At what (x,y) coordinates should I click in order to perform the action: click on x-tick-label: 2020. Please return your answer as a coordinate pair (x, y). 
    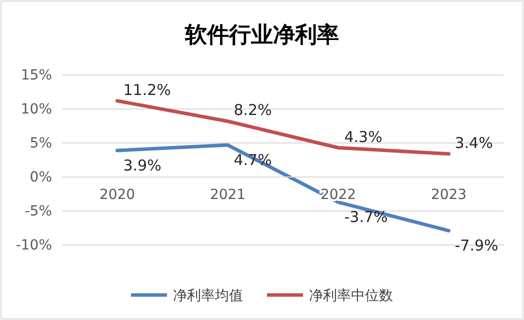
    Looking at the image, I should click on (117, 194).